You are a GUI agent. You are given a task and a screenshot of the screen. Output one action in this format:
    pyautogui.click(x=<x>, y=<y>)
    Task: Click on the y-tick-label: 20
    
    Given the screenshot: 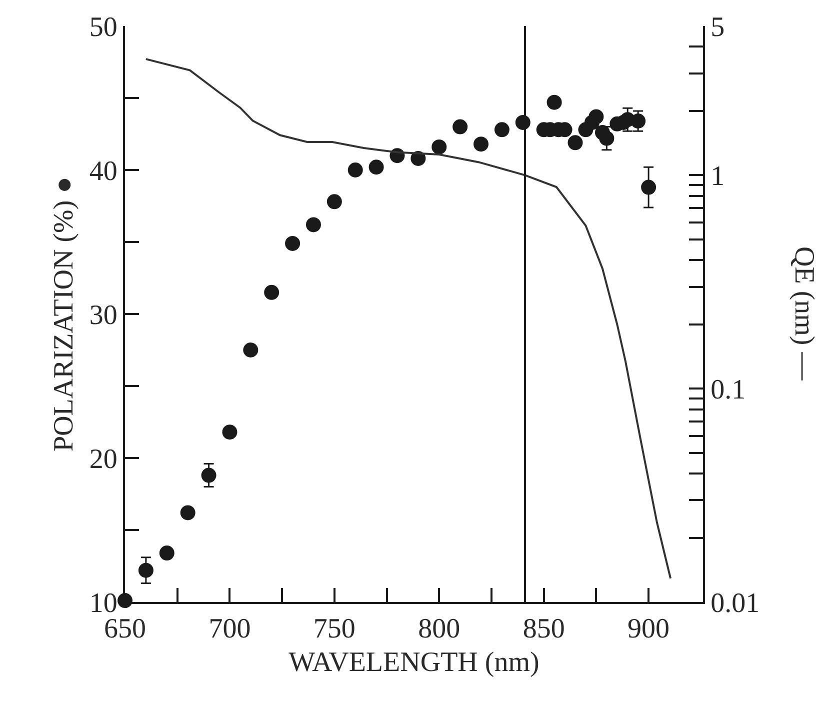 What is the action you would take?
    pyautogui.click(x=103, y=459)
    